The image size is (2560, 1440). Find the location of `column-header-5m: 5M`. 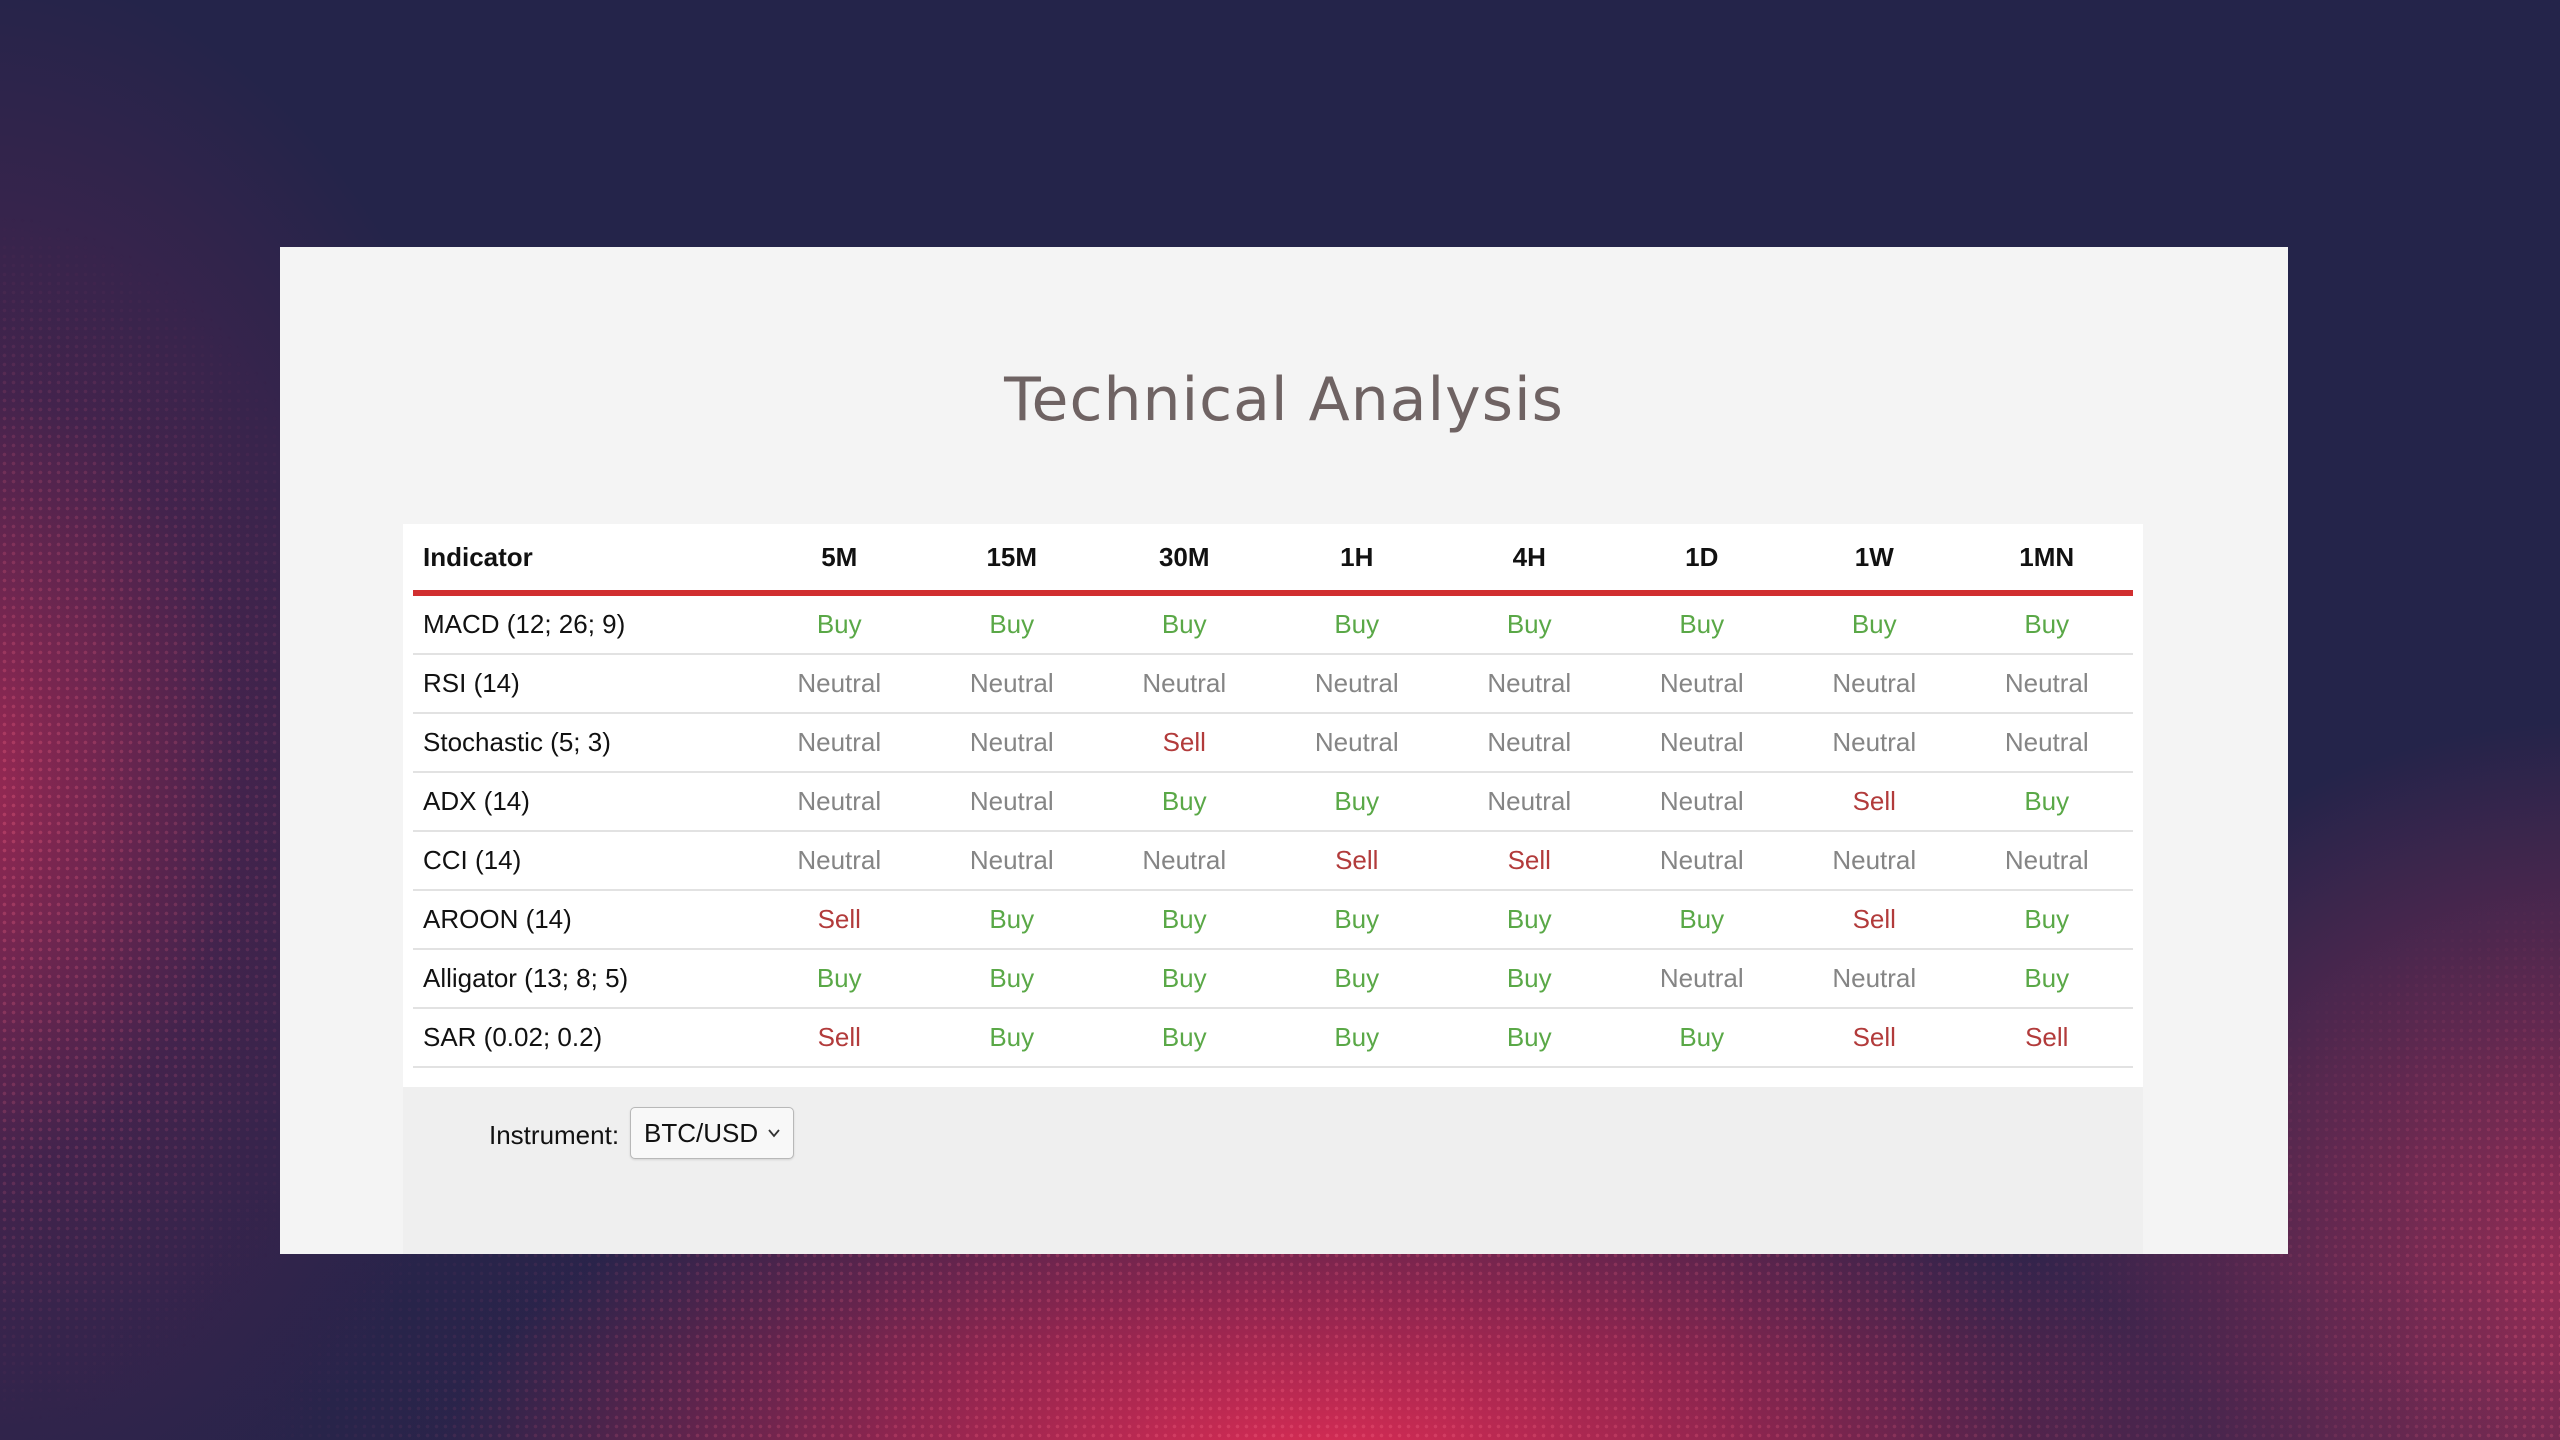

column-header-5m: 5M is located at coordinates (839, 560).